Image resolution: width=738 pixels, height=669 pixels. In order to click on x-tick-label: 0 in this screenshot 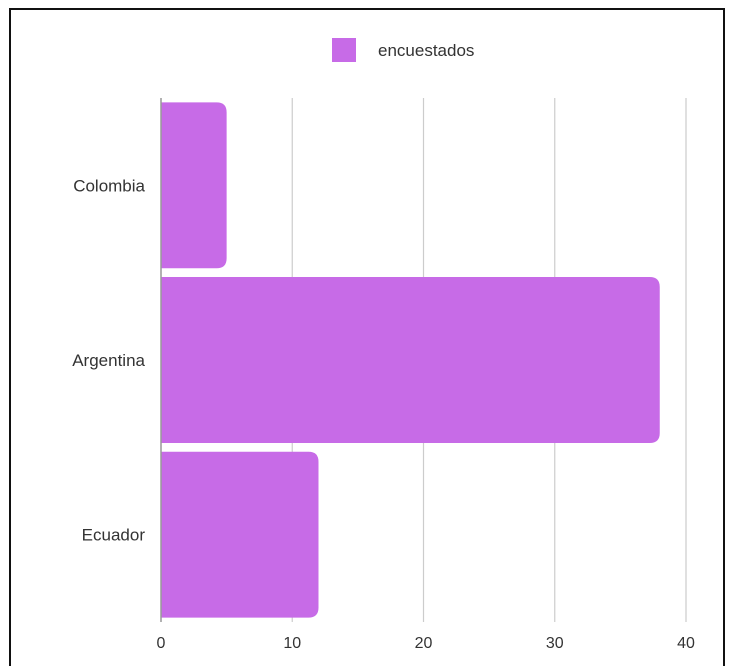, I will do `click(161, 643)`.